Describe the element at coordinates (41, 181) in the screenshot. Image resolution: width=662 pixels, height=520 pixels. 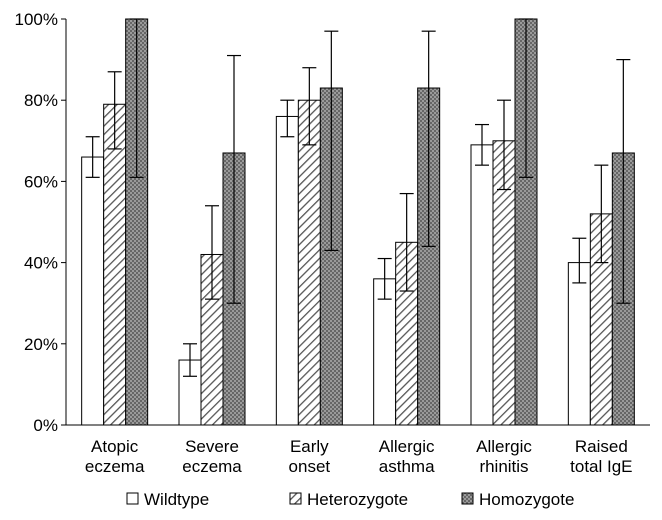
I see `y-tick-label: 60%` at that location.